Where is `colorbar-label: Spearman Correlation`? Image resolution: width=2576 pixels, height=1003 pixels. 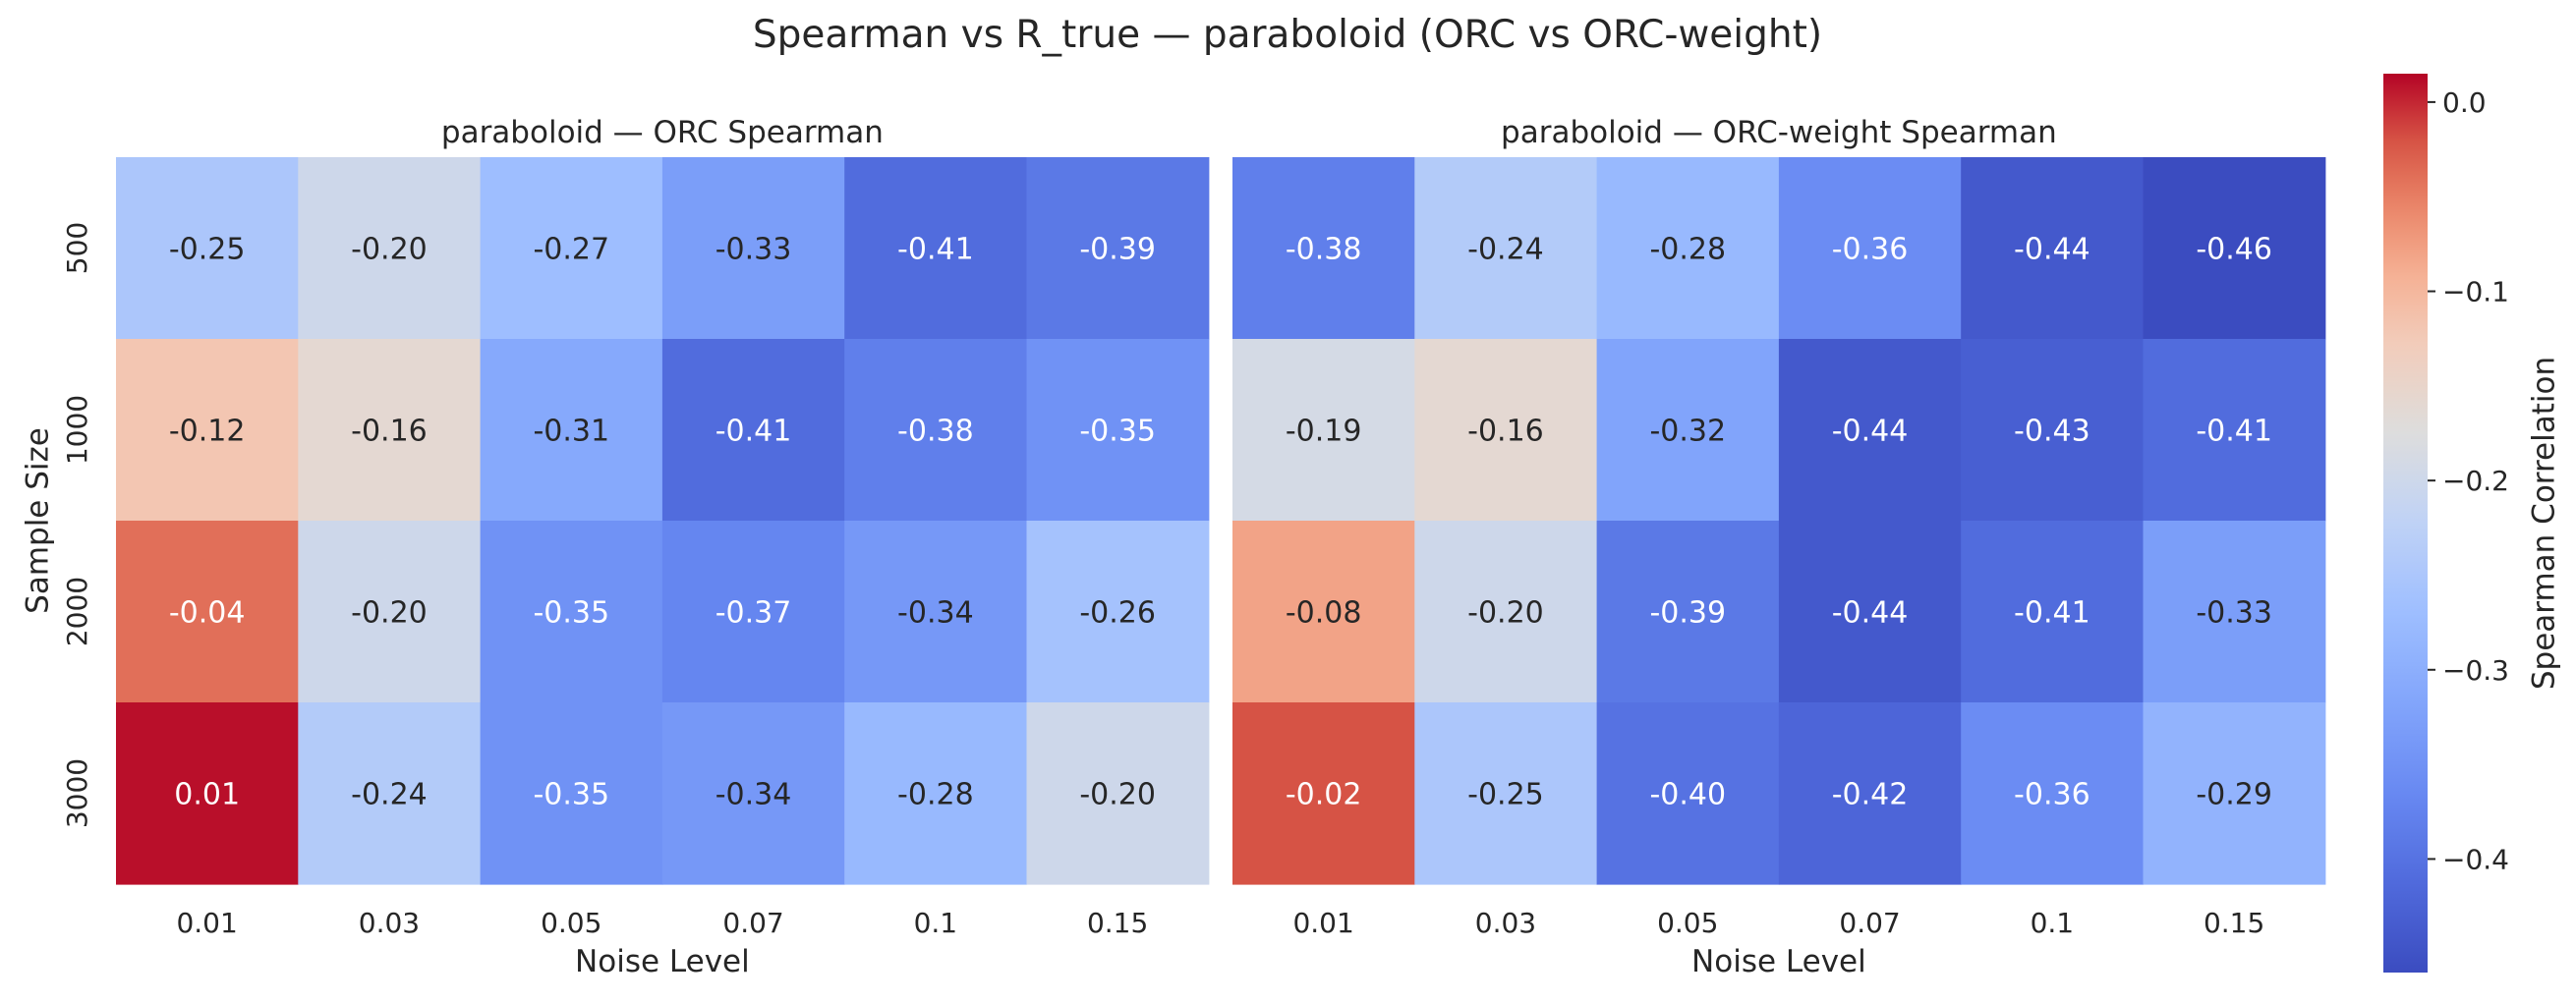
colorbar-label: Spearman Correlation is located at coordinates (2544, 523).